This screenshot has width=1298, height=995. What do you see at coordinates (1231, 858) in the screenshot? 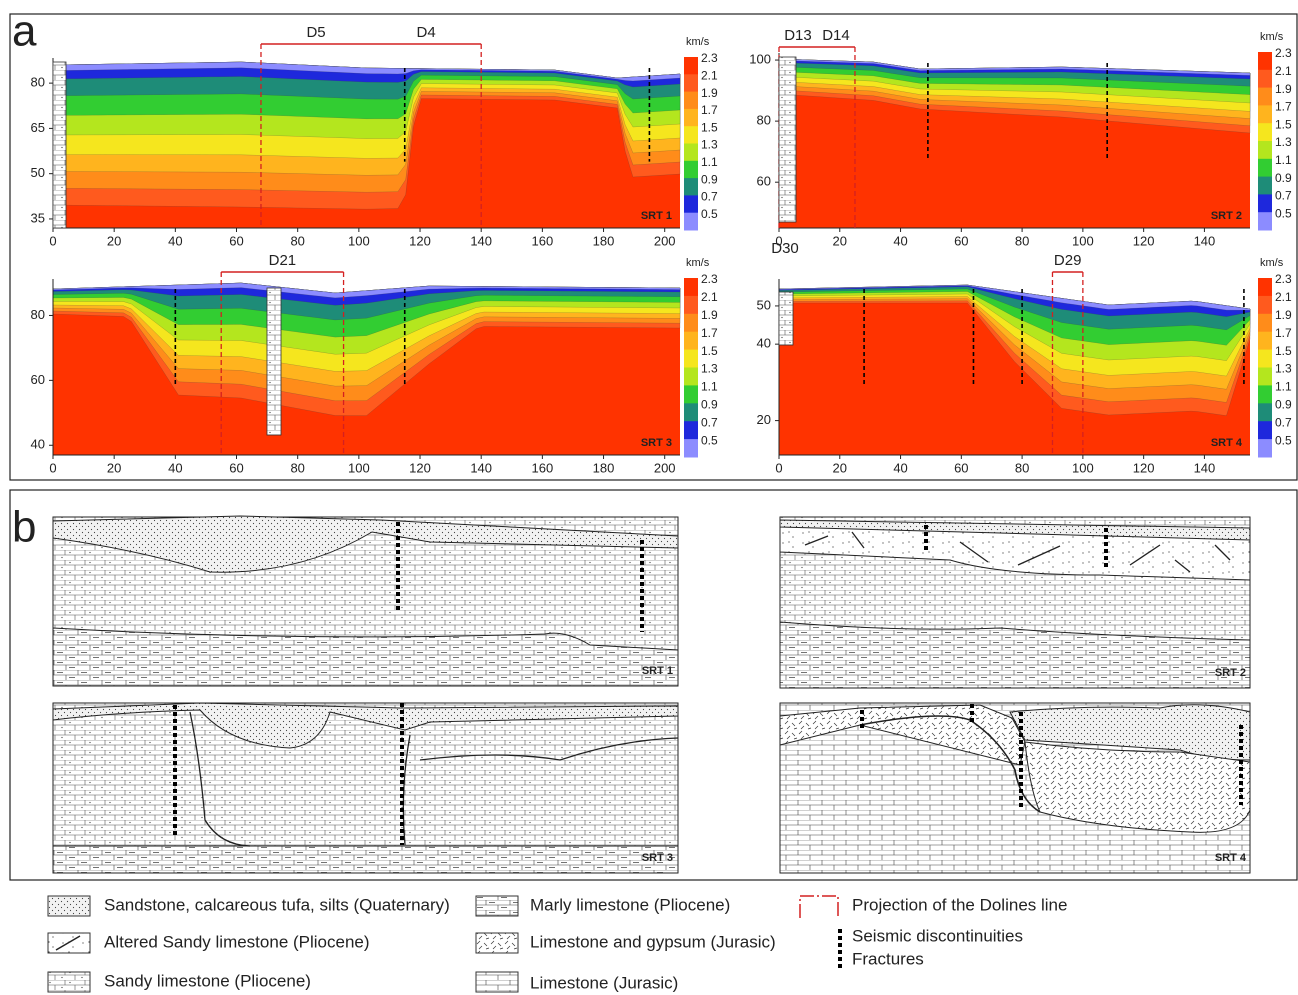
I see `section-label: SRT 4` at bounding box center [1231, 858].